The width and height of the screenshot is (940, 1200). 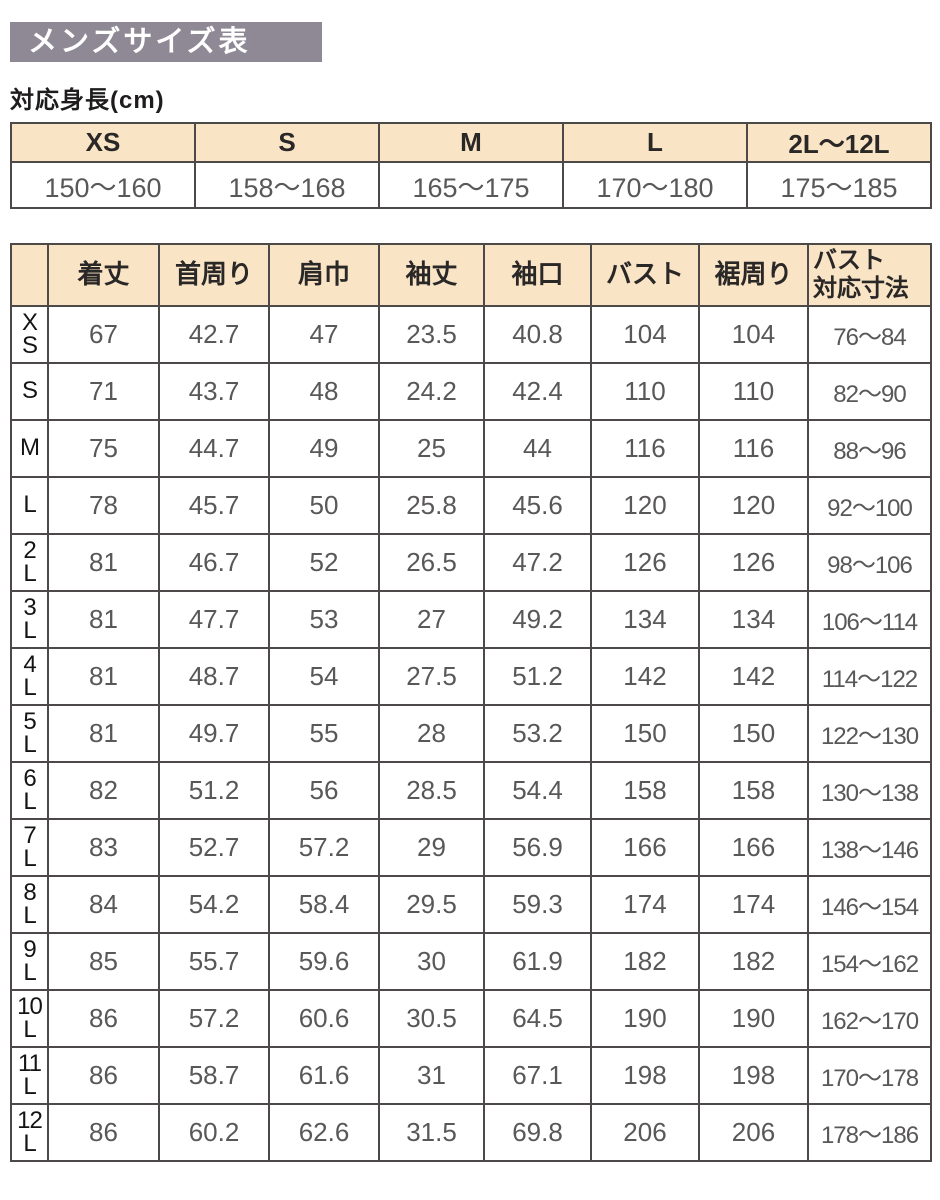 What do you see at coordinates (655, 185) in the screenshot?
I see `table-cell: 170～180` at bounding box center [655, 185].